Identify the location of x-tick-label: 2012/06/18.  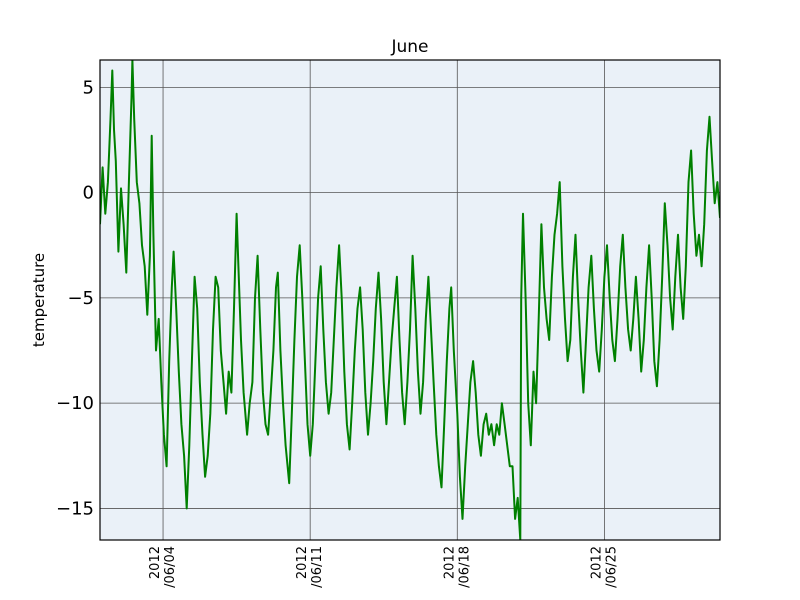
(457, 567).